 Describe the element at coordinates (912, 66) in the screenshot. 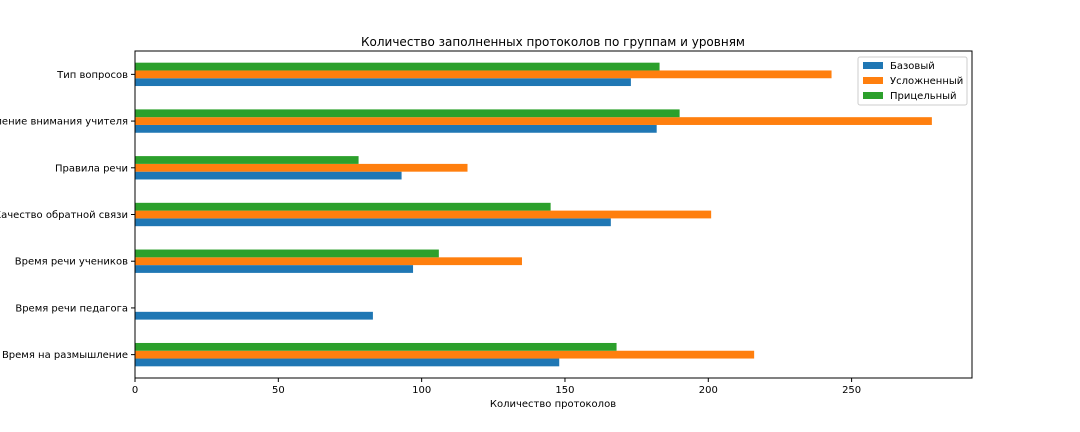

I see `legend-label-1: Базовый` at that location.